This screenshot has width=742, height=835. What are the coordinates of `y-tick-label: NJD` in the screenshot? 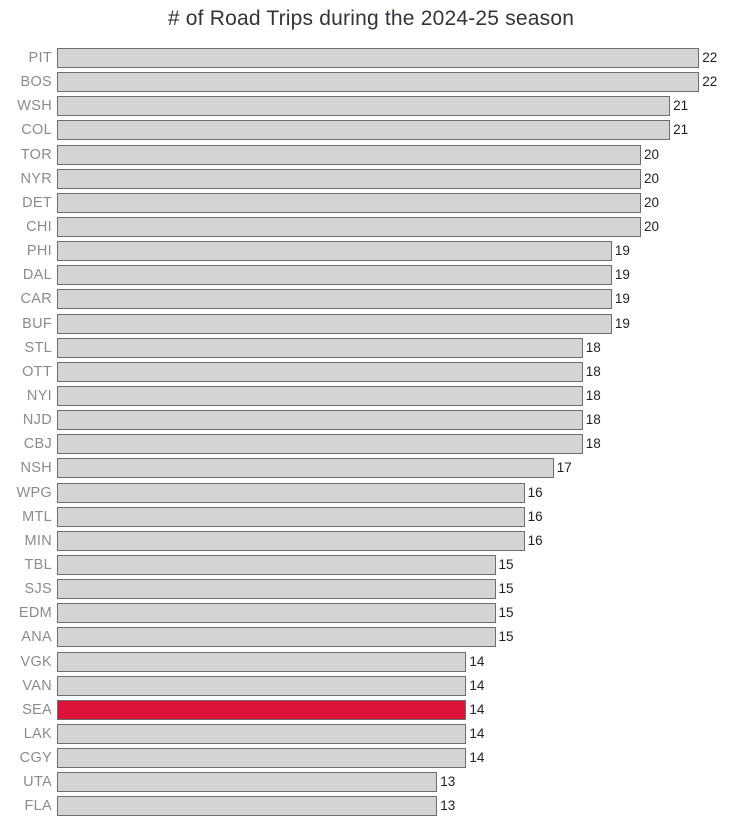 It's located at (37, 420).